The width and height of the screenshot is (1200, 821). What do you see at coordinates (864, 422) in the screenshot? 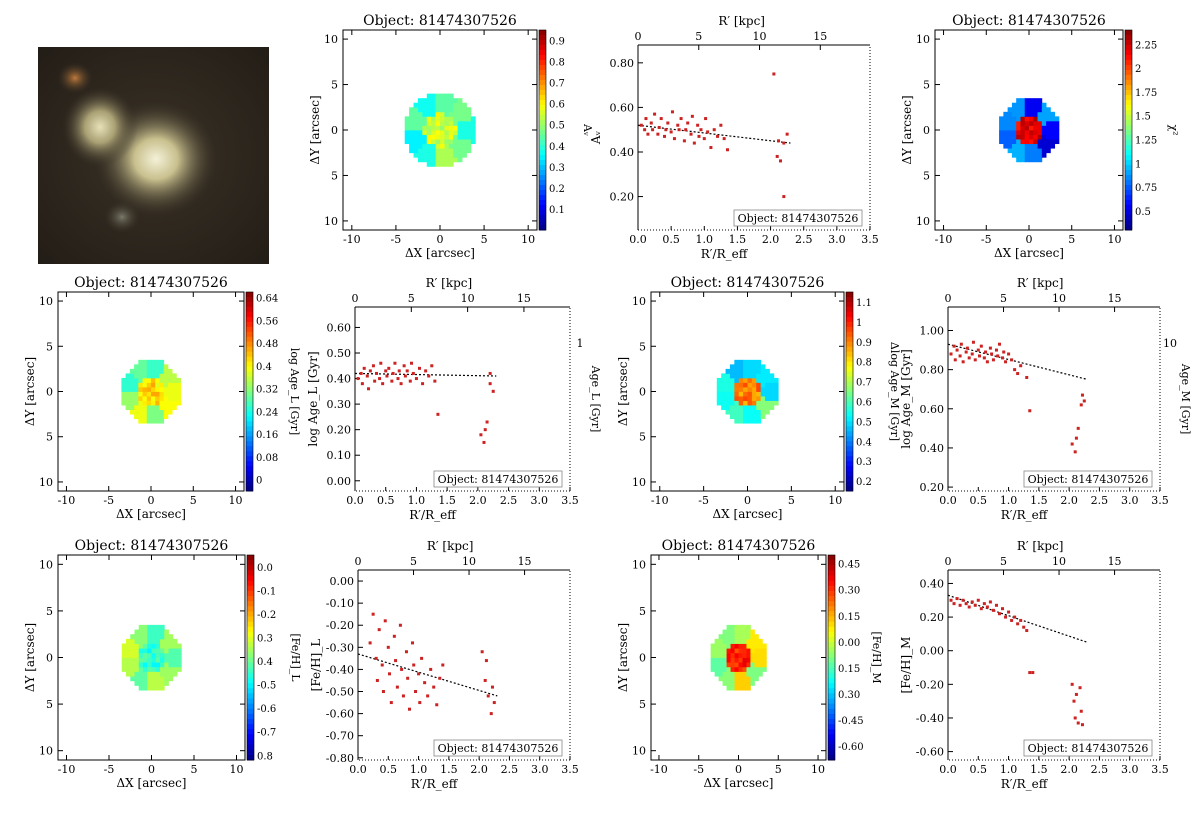
I see `colorbar-tick-label: 0.5` at bounding box center [864, 422].